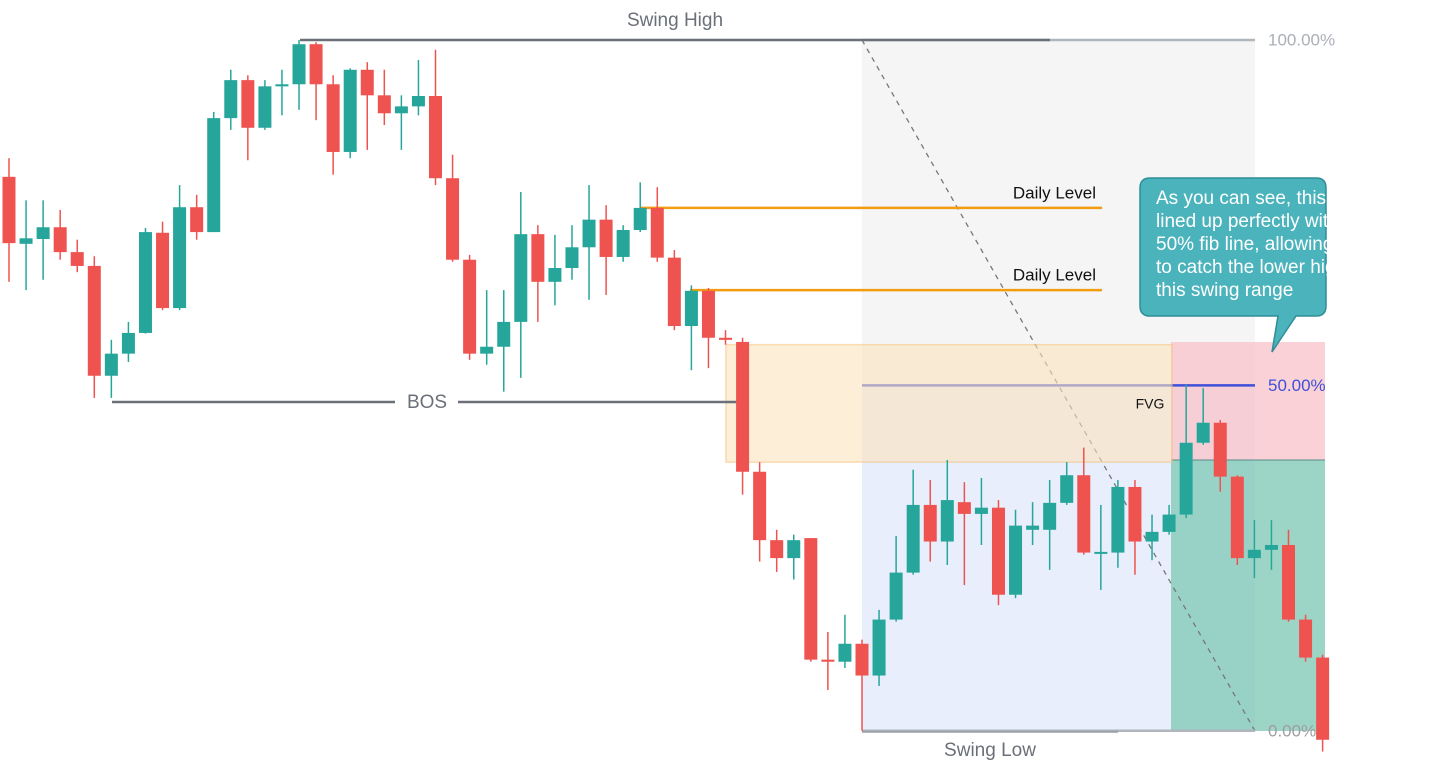 This screenshot has width=1456, height=775. I want to click on target-zone, so click(1248, 595).